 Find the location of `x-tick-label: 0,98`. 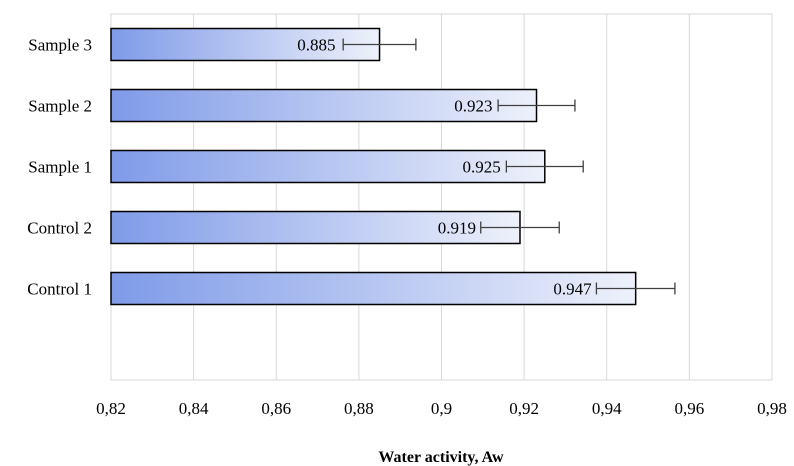

x-tick-label: 0,98 is located at coordinates (772, 408).